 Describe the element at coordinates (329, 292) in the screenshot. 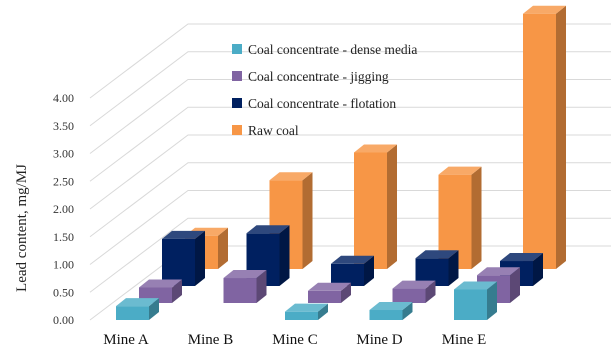

I see `bar-coal-concentrate-jigging-mine-c` at that location.